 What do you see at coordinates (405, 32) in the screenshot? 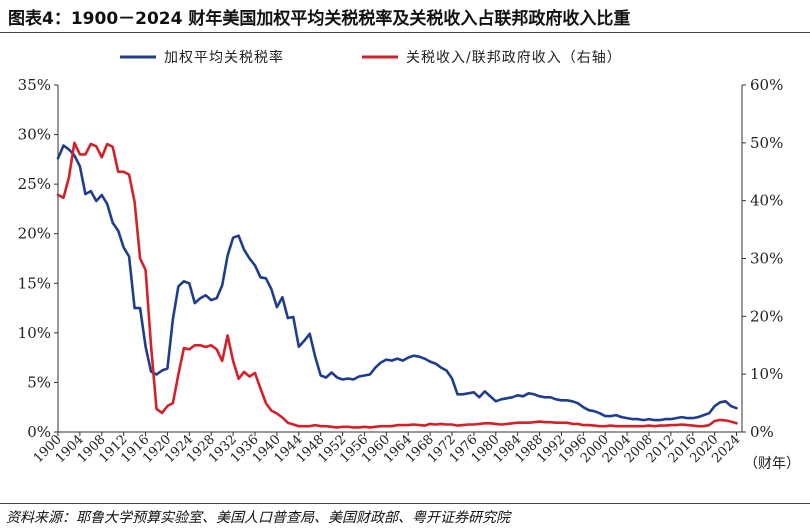
I see `title-divider` at bounding box center [405, 32].